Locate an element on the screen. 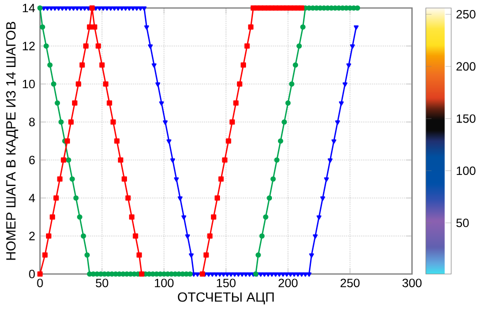 The width and height of the screenshot is (484, 322). y-tick-label: 4 is located at coordinates (31, 198).